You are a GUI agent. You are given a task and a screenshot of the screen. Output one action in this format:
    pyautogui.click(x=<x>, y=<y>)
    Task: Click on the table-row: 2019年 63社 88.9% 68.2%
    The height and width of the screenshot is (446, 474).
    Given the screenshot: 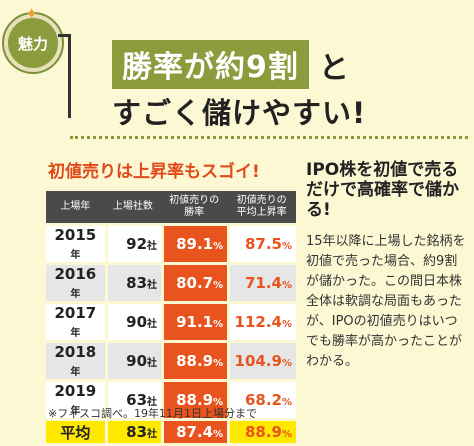 What is the action you would take?
    pyautogui.click(x=171, y=400)
    